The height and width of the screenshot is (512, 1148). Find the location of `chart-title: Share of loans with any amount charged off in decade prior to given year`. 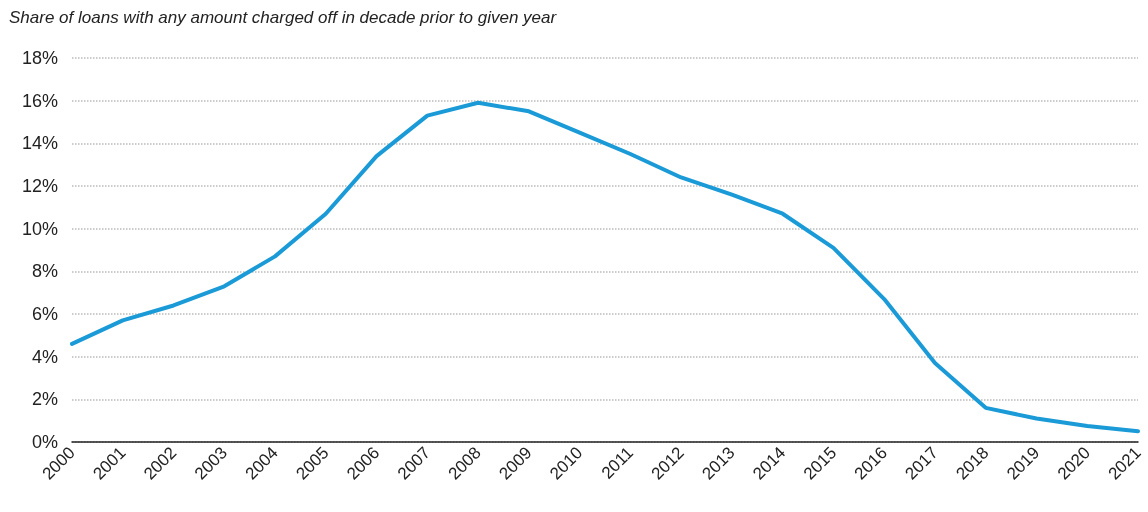

chart-title: Share of loans with any amount charged off in decade prior to given year is located at coordinates (283, 17).